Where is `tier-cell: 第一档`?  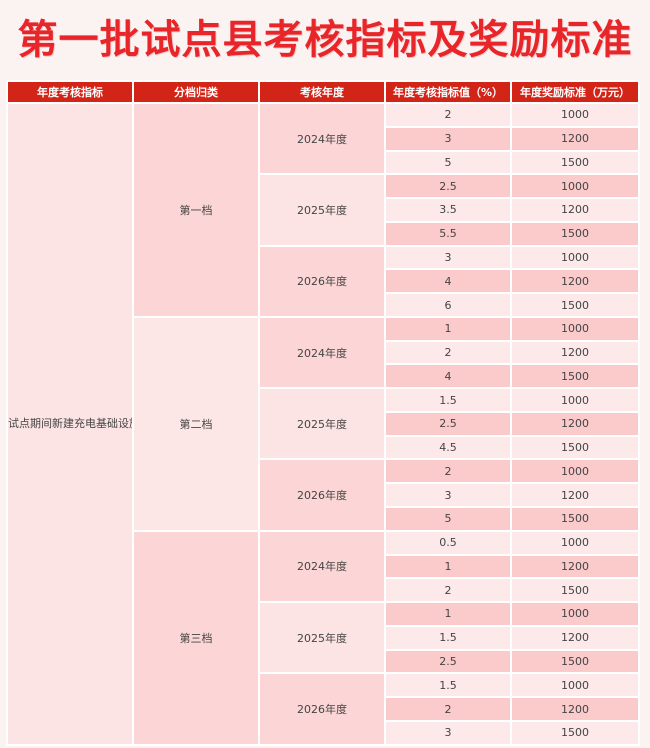 tier-cell: 第一档 is located at coordinates (196, 210).